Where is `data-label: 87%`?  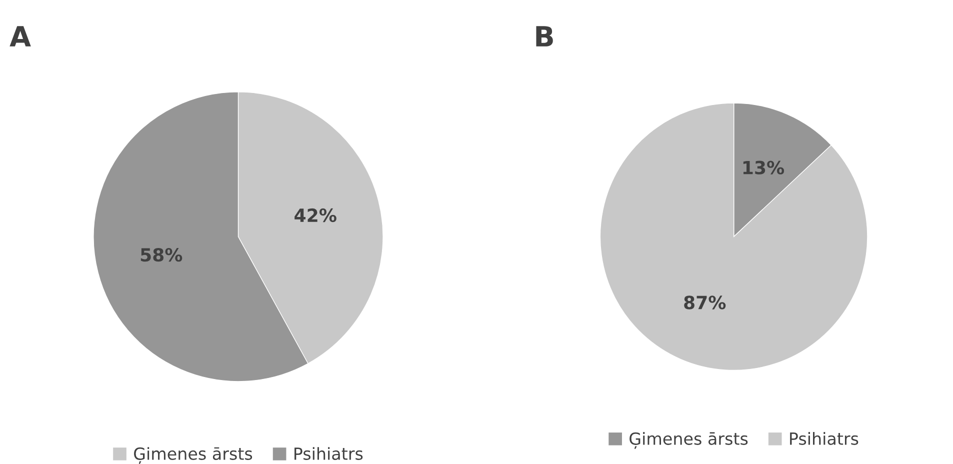 data-label: 87% is located at coordinates (705, 303).